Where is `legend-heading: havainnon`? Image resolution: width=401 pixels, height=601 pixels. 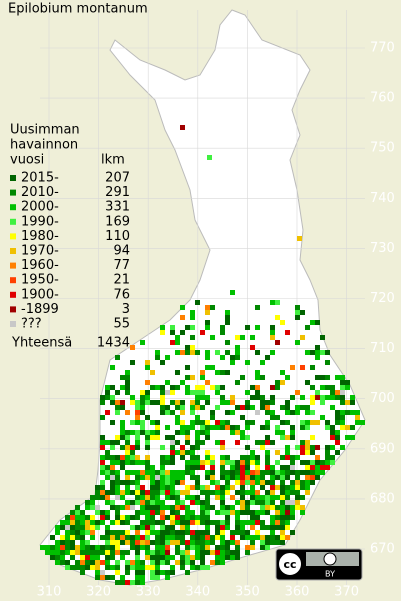
legend-heading: havainnon is located at coordinates (44, 145).